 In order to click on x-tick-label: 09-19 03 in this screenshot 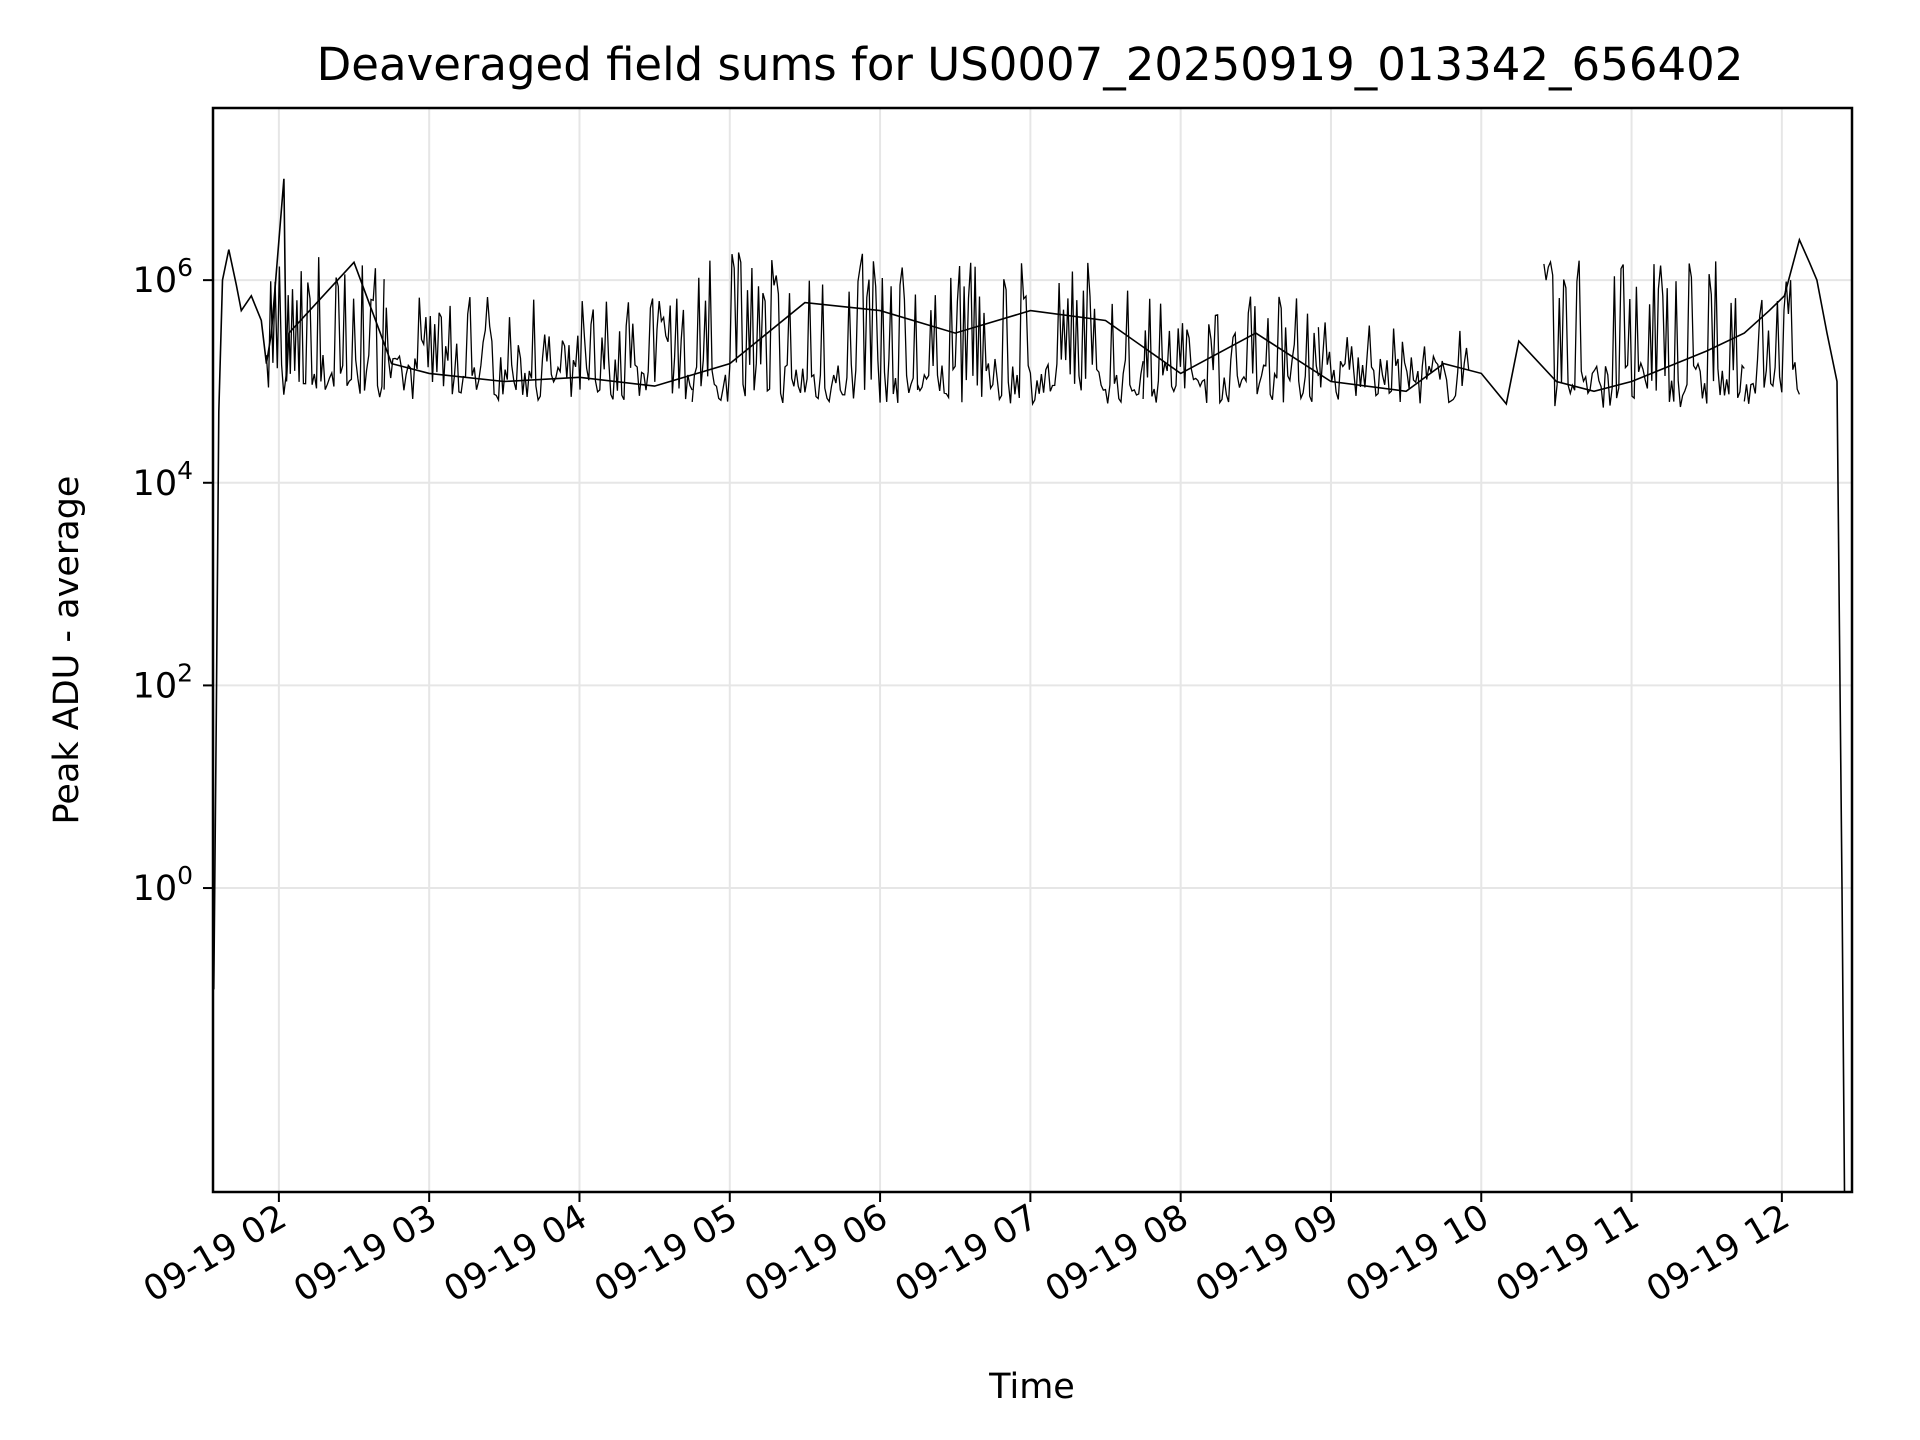, I will do `click(365, 1253)`.